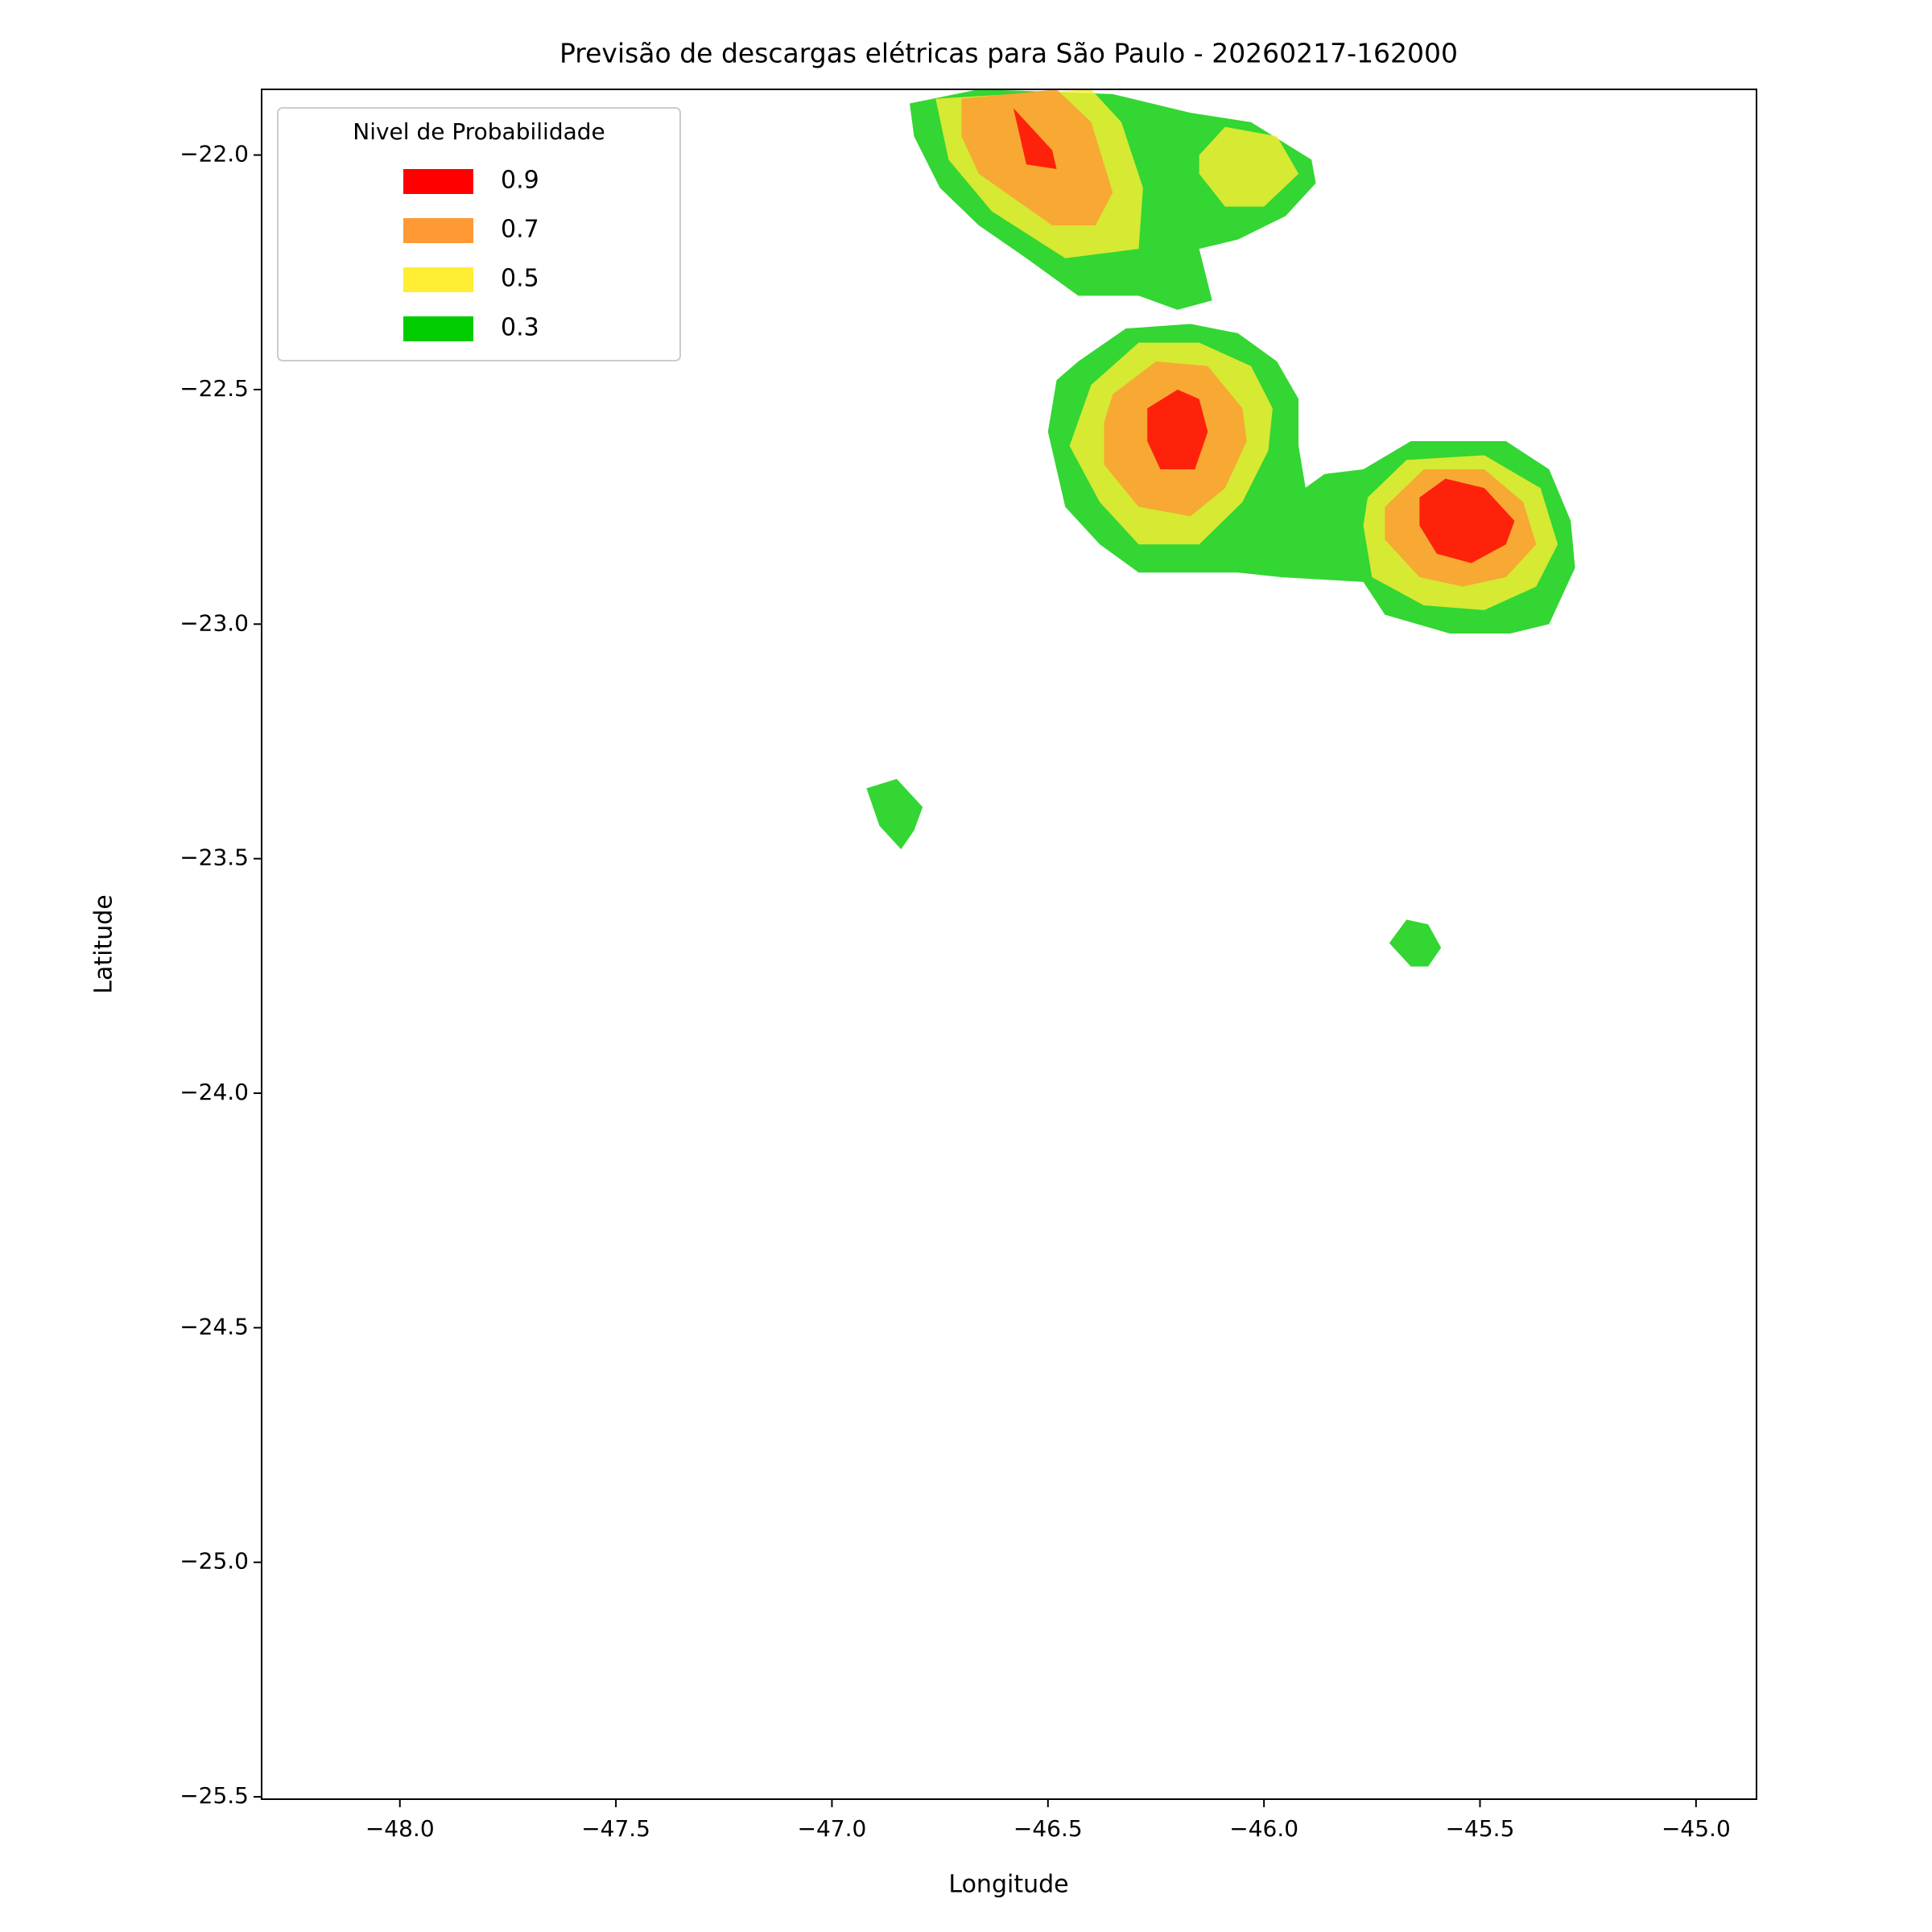 This screenshot has height=1932, width=1932. Describe the element at coordinates (1263, 1828) in the screenshot. I see `x-tick-label: −46.0` at that location.